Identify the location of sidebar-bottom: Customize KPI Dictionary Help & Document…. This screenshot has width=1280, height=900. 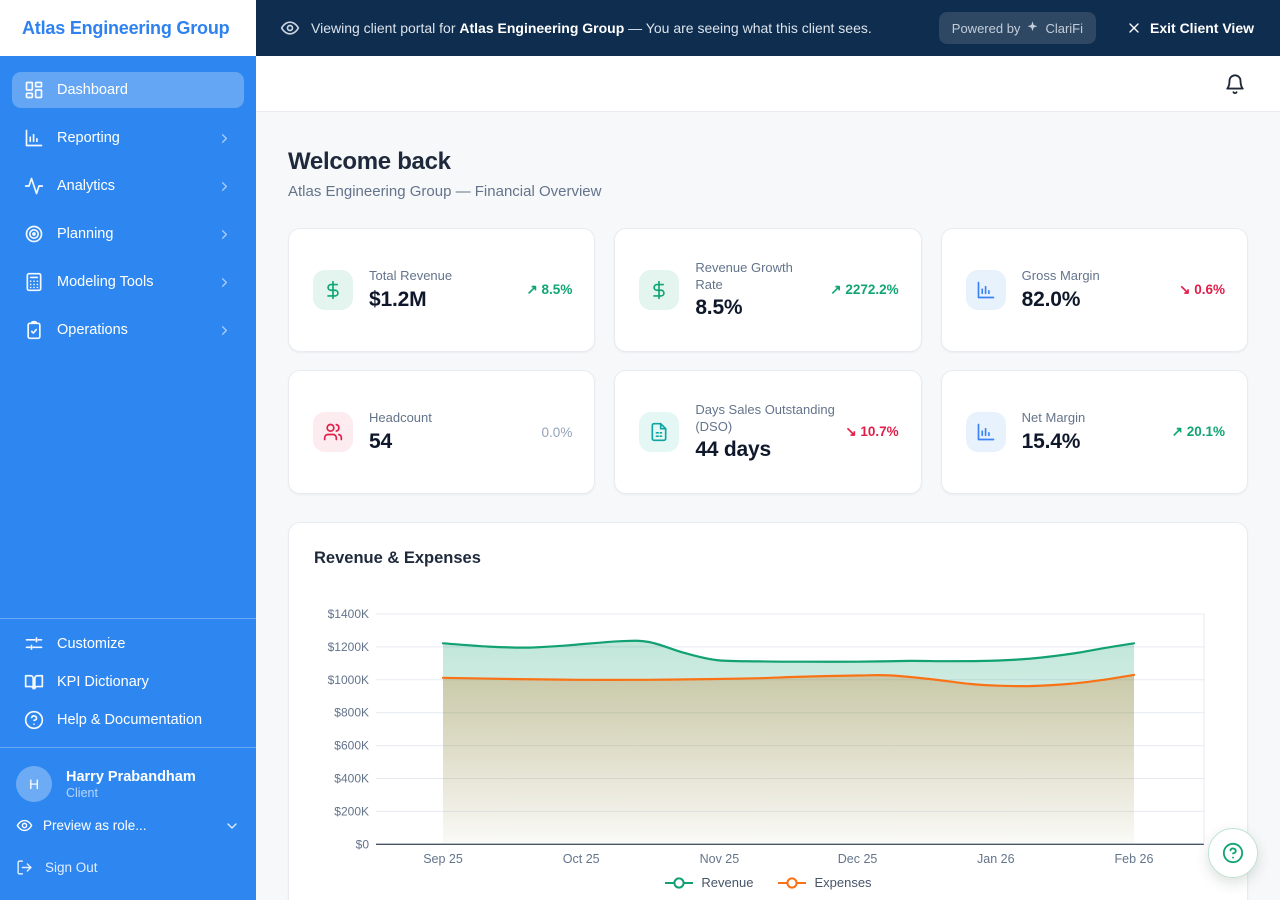
(128, 752).